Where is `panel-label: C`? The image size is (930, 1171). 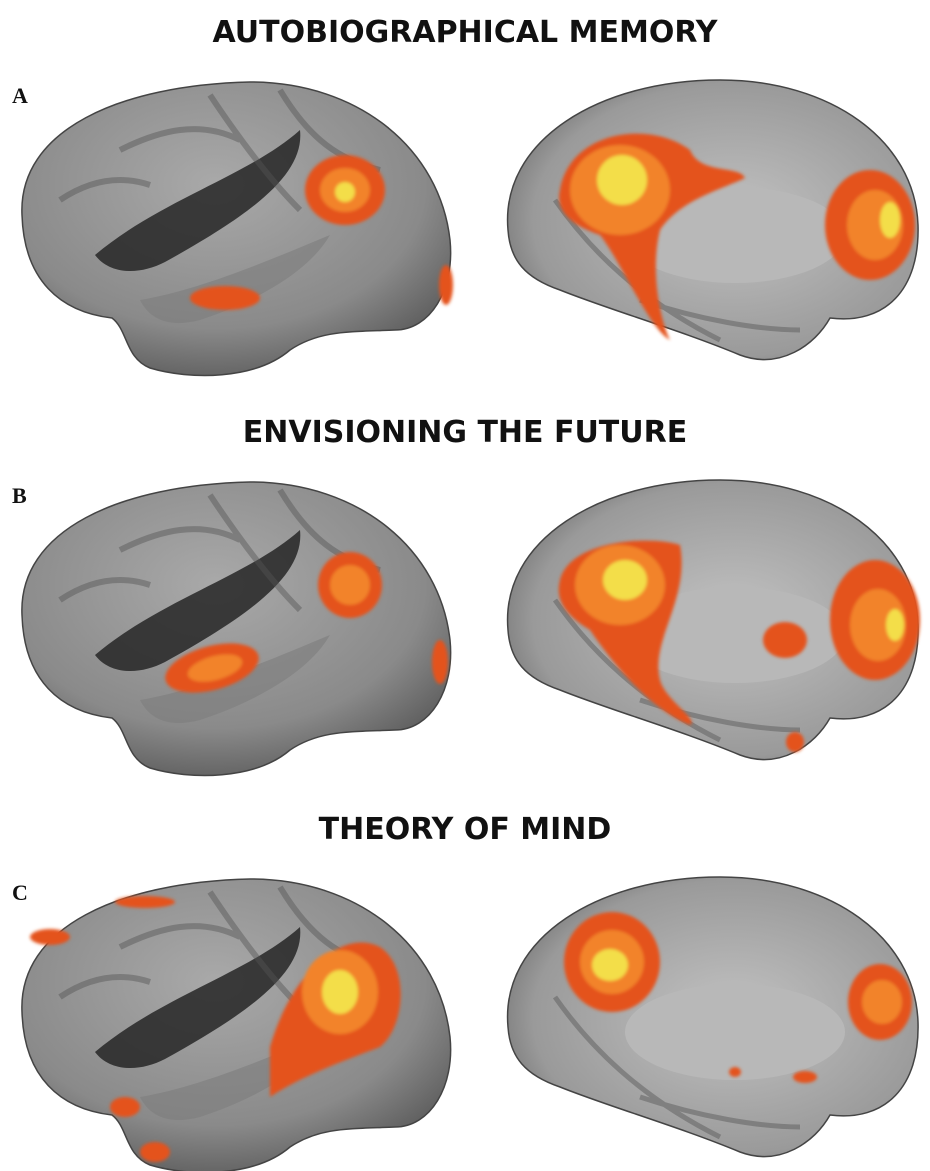
panel-label: C is located at coordinates (20, 892).